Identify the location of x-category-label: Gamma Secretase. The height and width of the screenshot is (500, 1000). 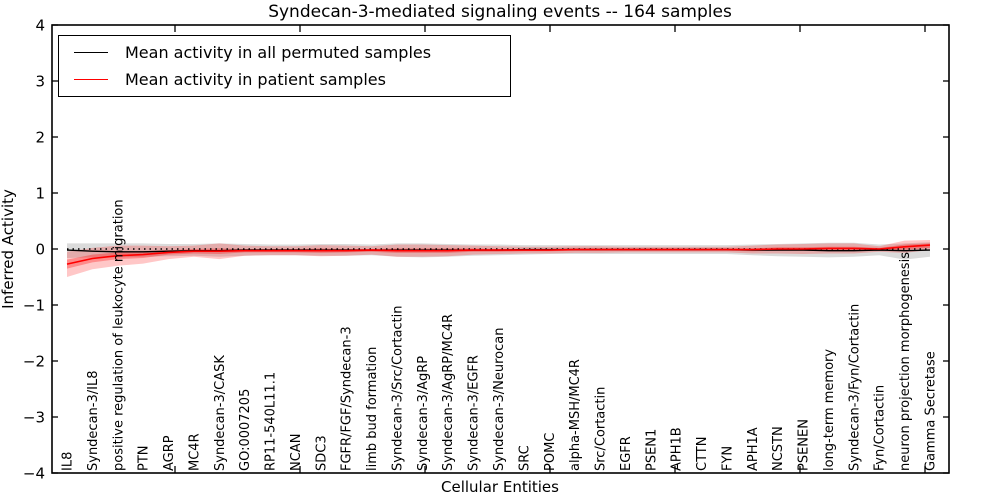
(931, 411).